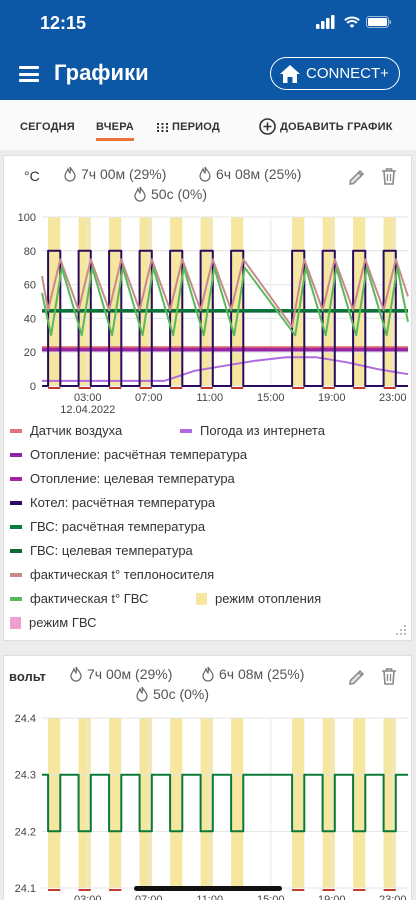  I want to click on menu-icon, so click(29, 74).